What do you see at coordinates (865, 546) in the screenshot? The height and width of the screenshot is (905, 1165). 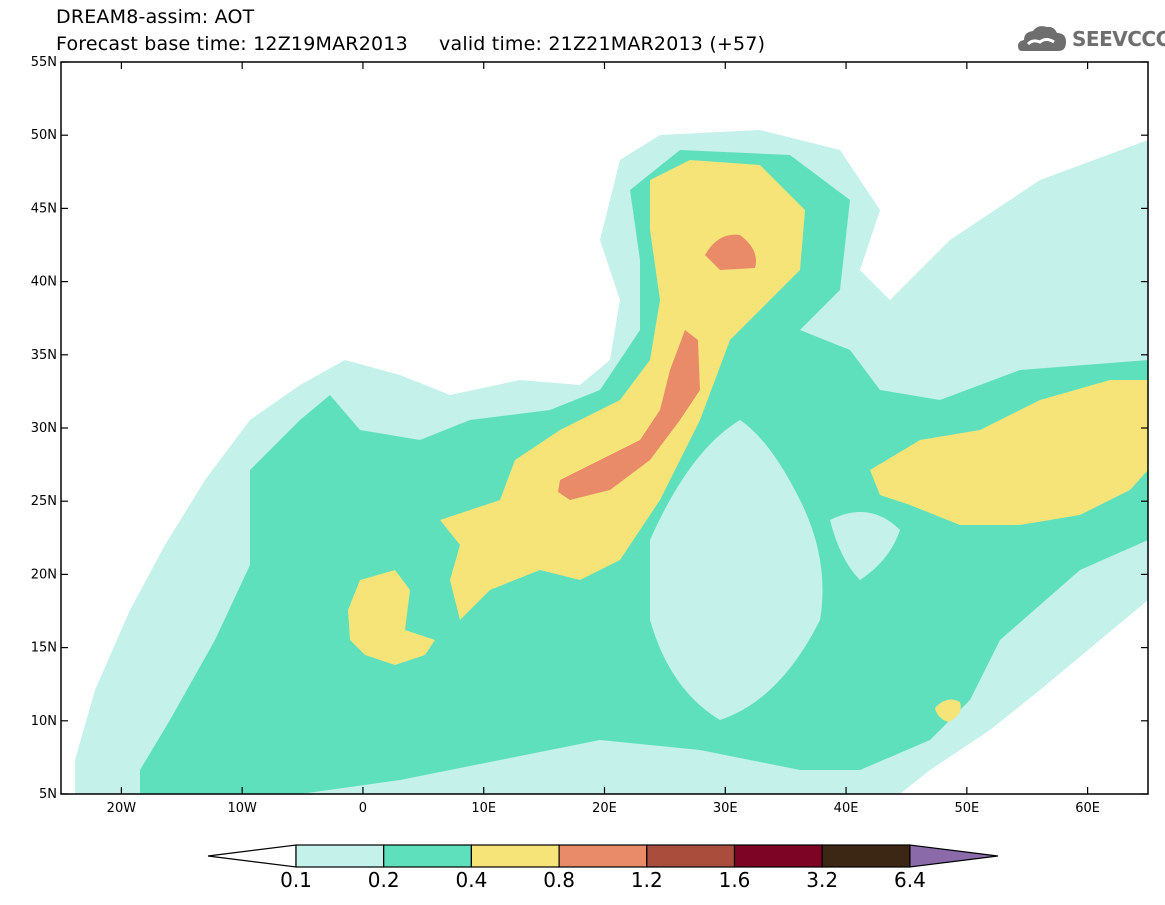 I see `aot-contour-0.1-inner-arabia` at bounding box center [865, 546].